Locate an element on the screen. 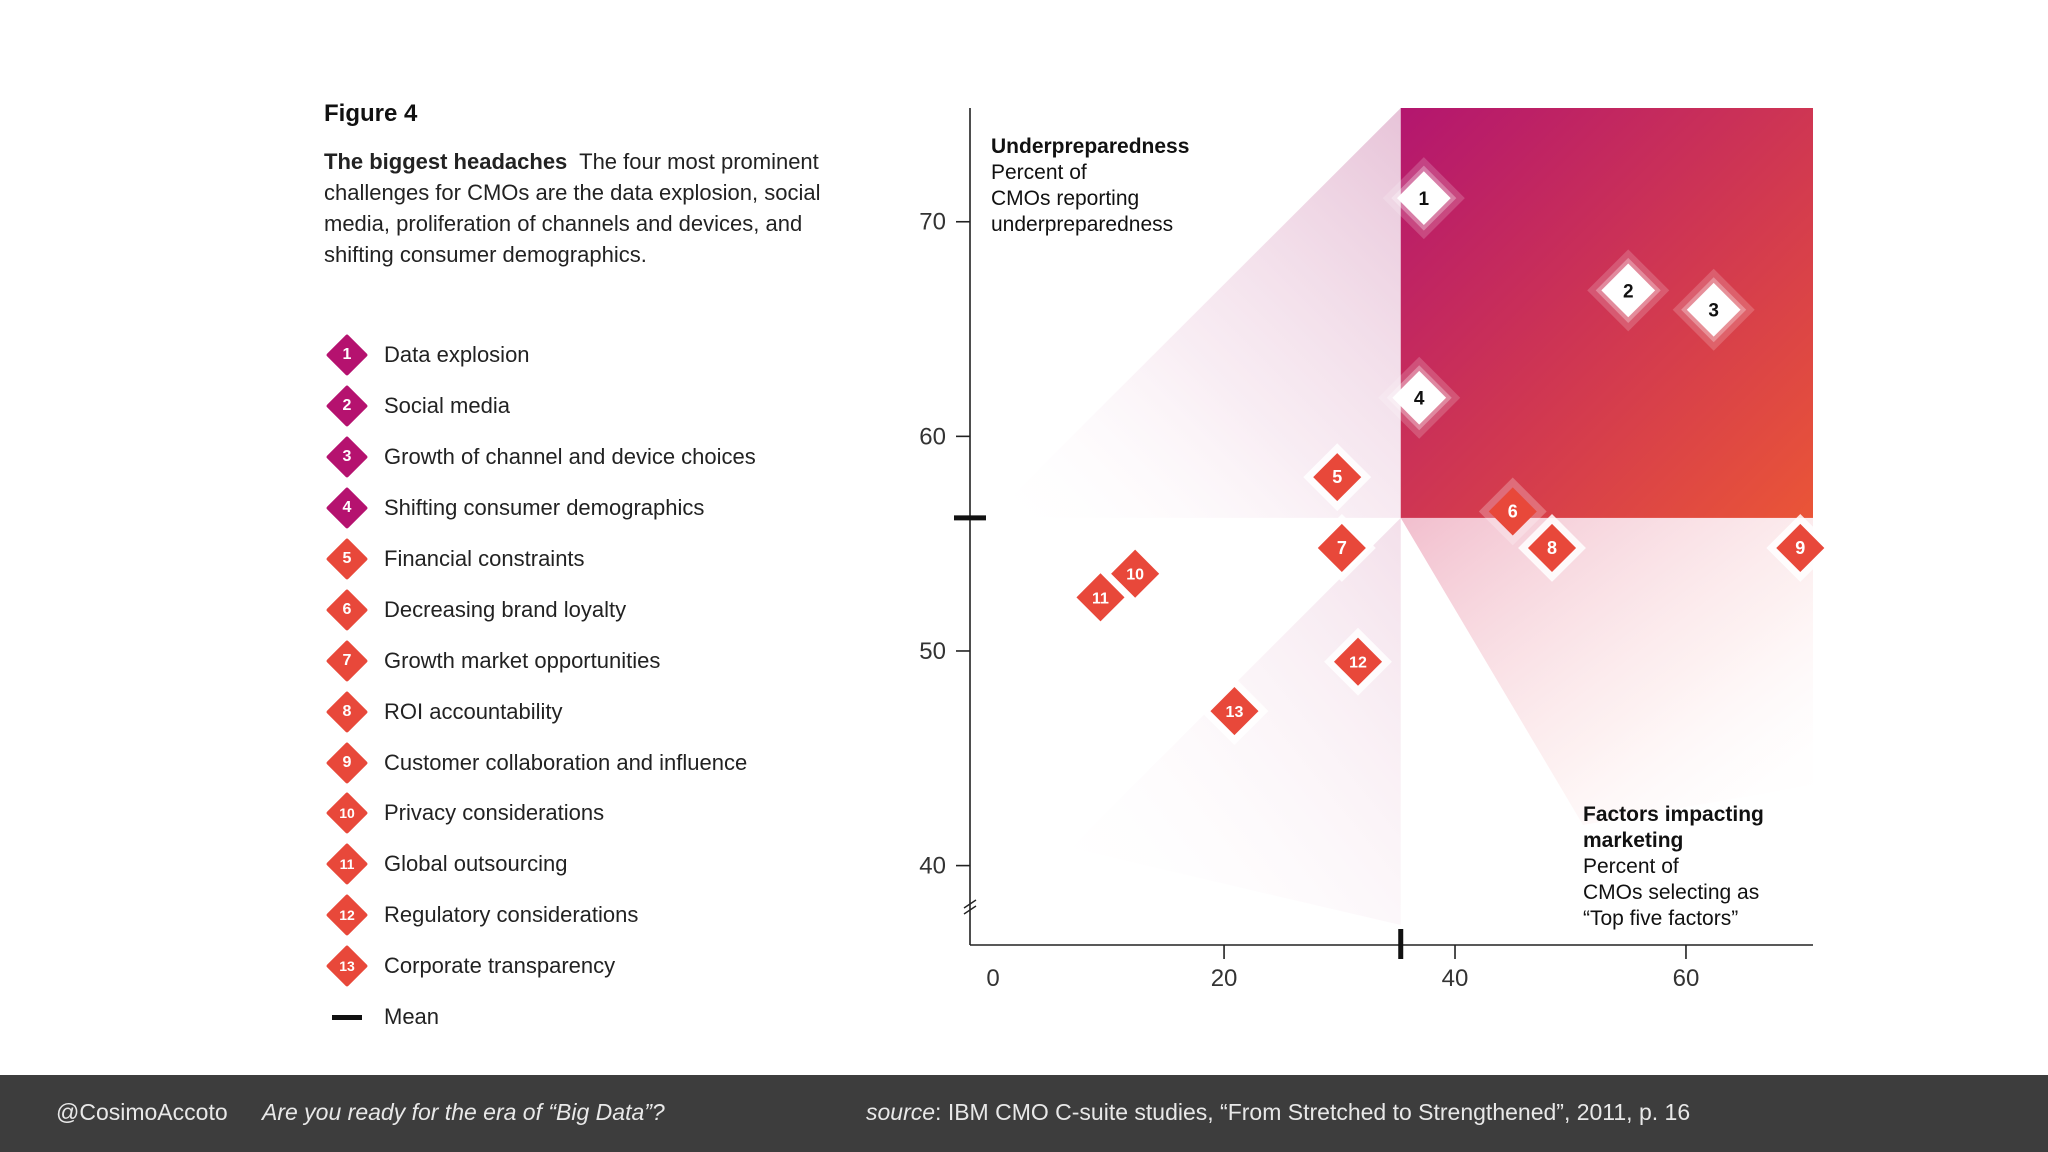 The height and width of the screenshot is (1152, 2048). data-point: 12 is located at coordinates (1358, 661).